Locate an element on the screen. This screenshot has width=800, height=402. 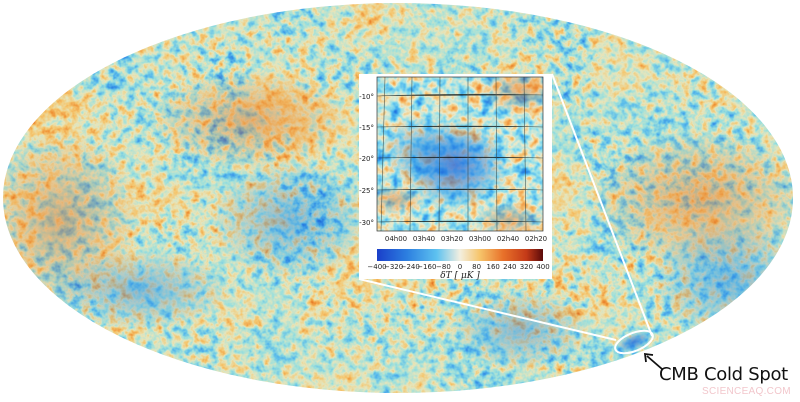
svg-text: -15° is located at coordinates (366, 128).